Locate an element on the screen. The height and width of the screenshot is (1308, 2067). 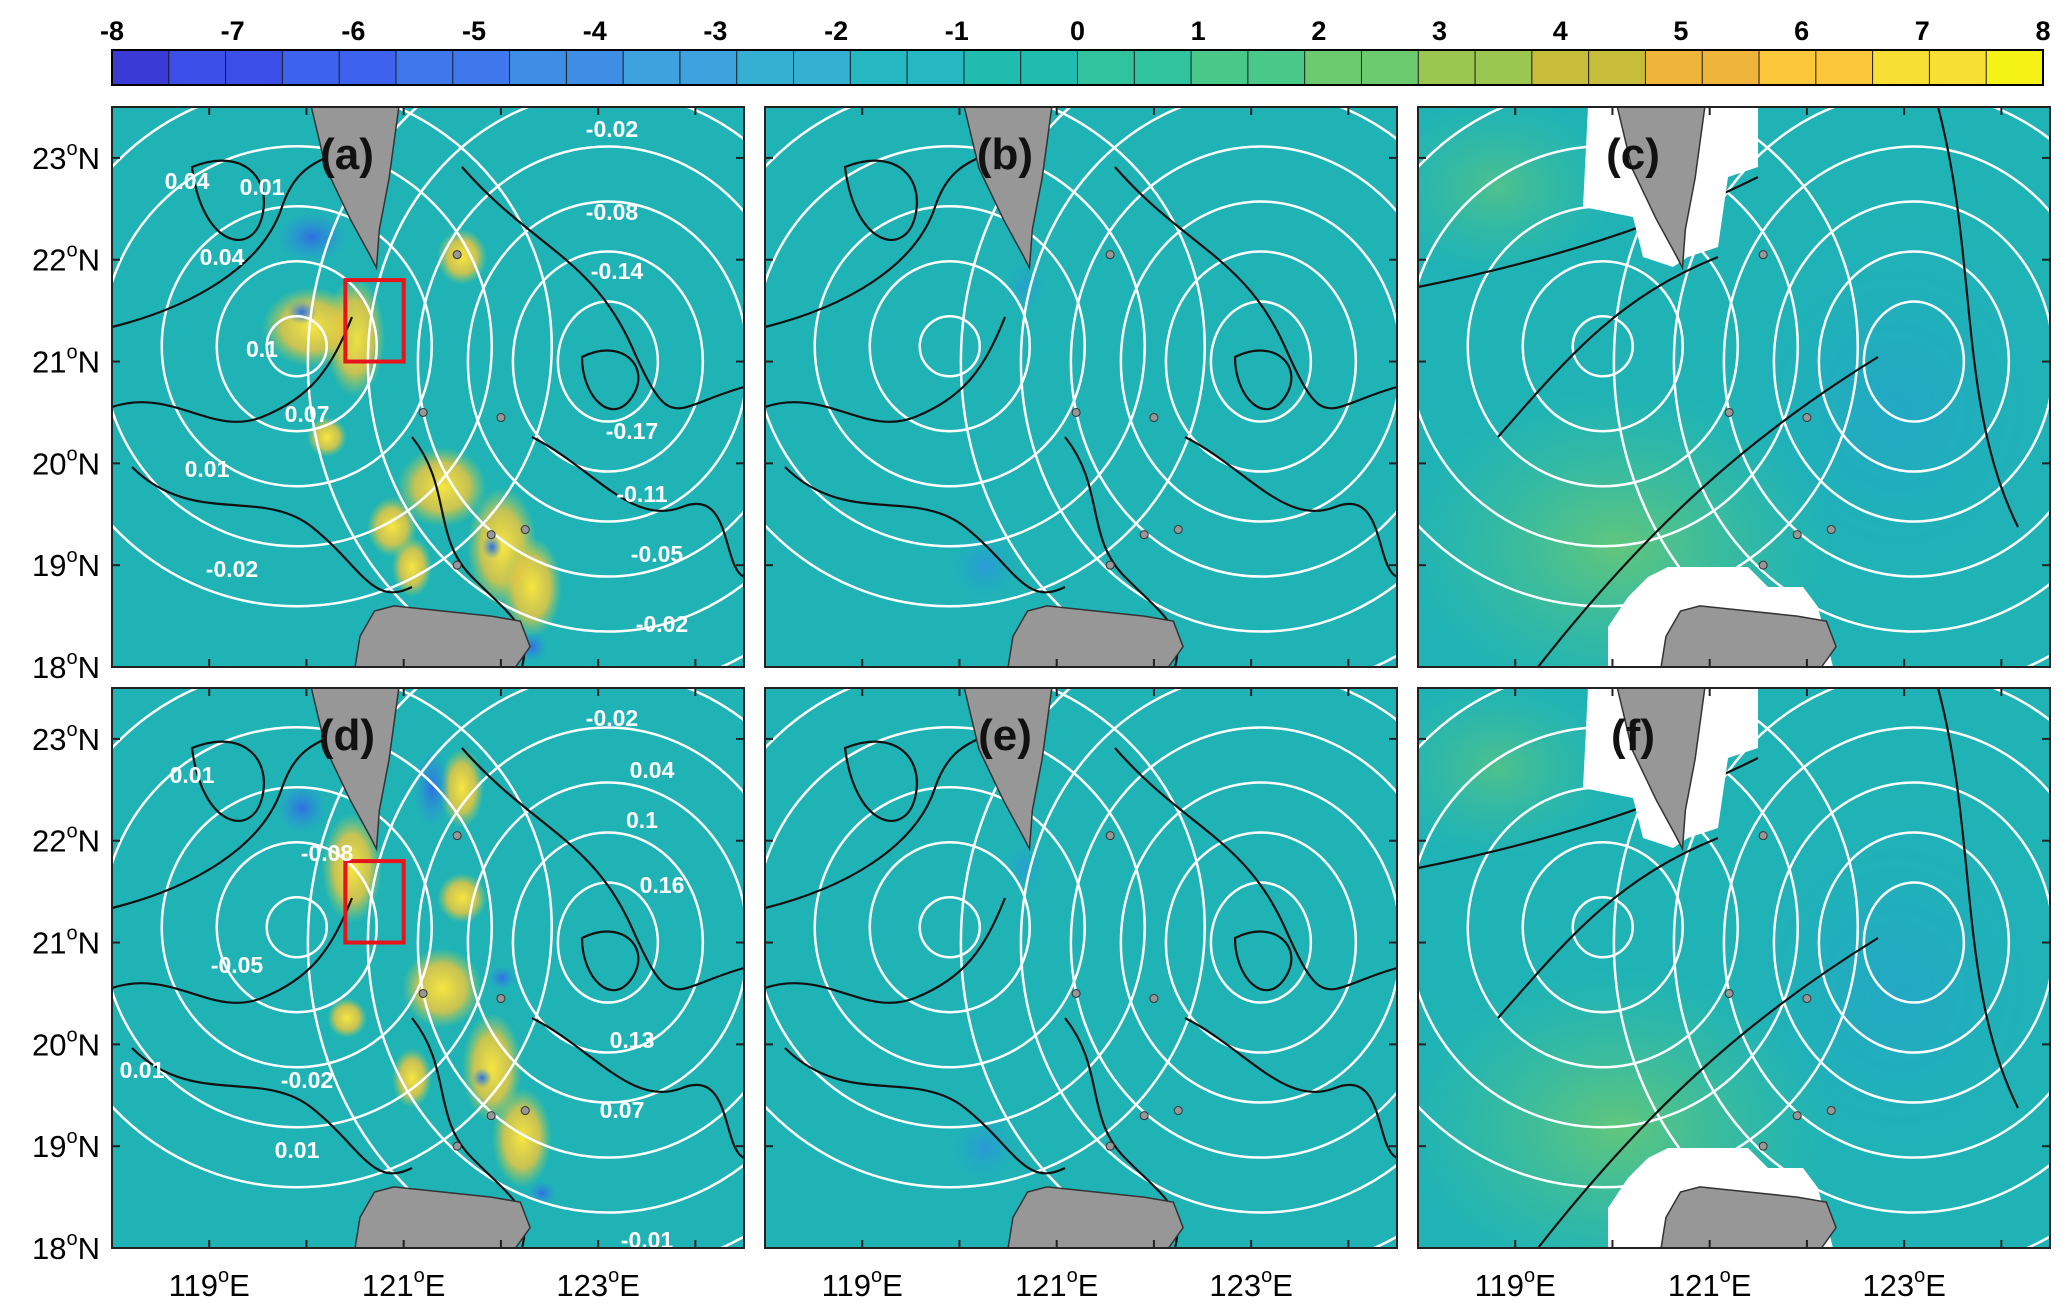
panel-label: (e) is located at coordinates (1005, 735).